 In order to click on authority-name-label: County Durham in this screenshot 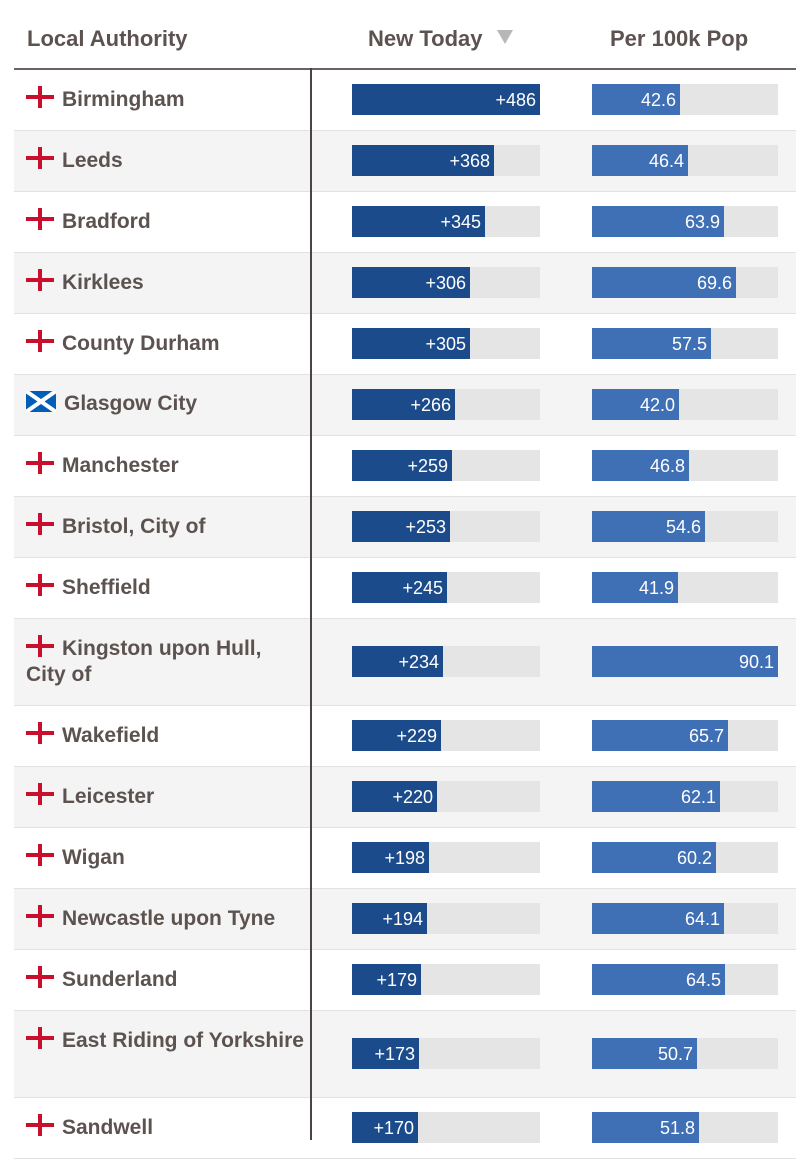, I will do `click(141, 343)`.